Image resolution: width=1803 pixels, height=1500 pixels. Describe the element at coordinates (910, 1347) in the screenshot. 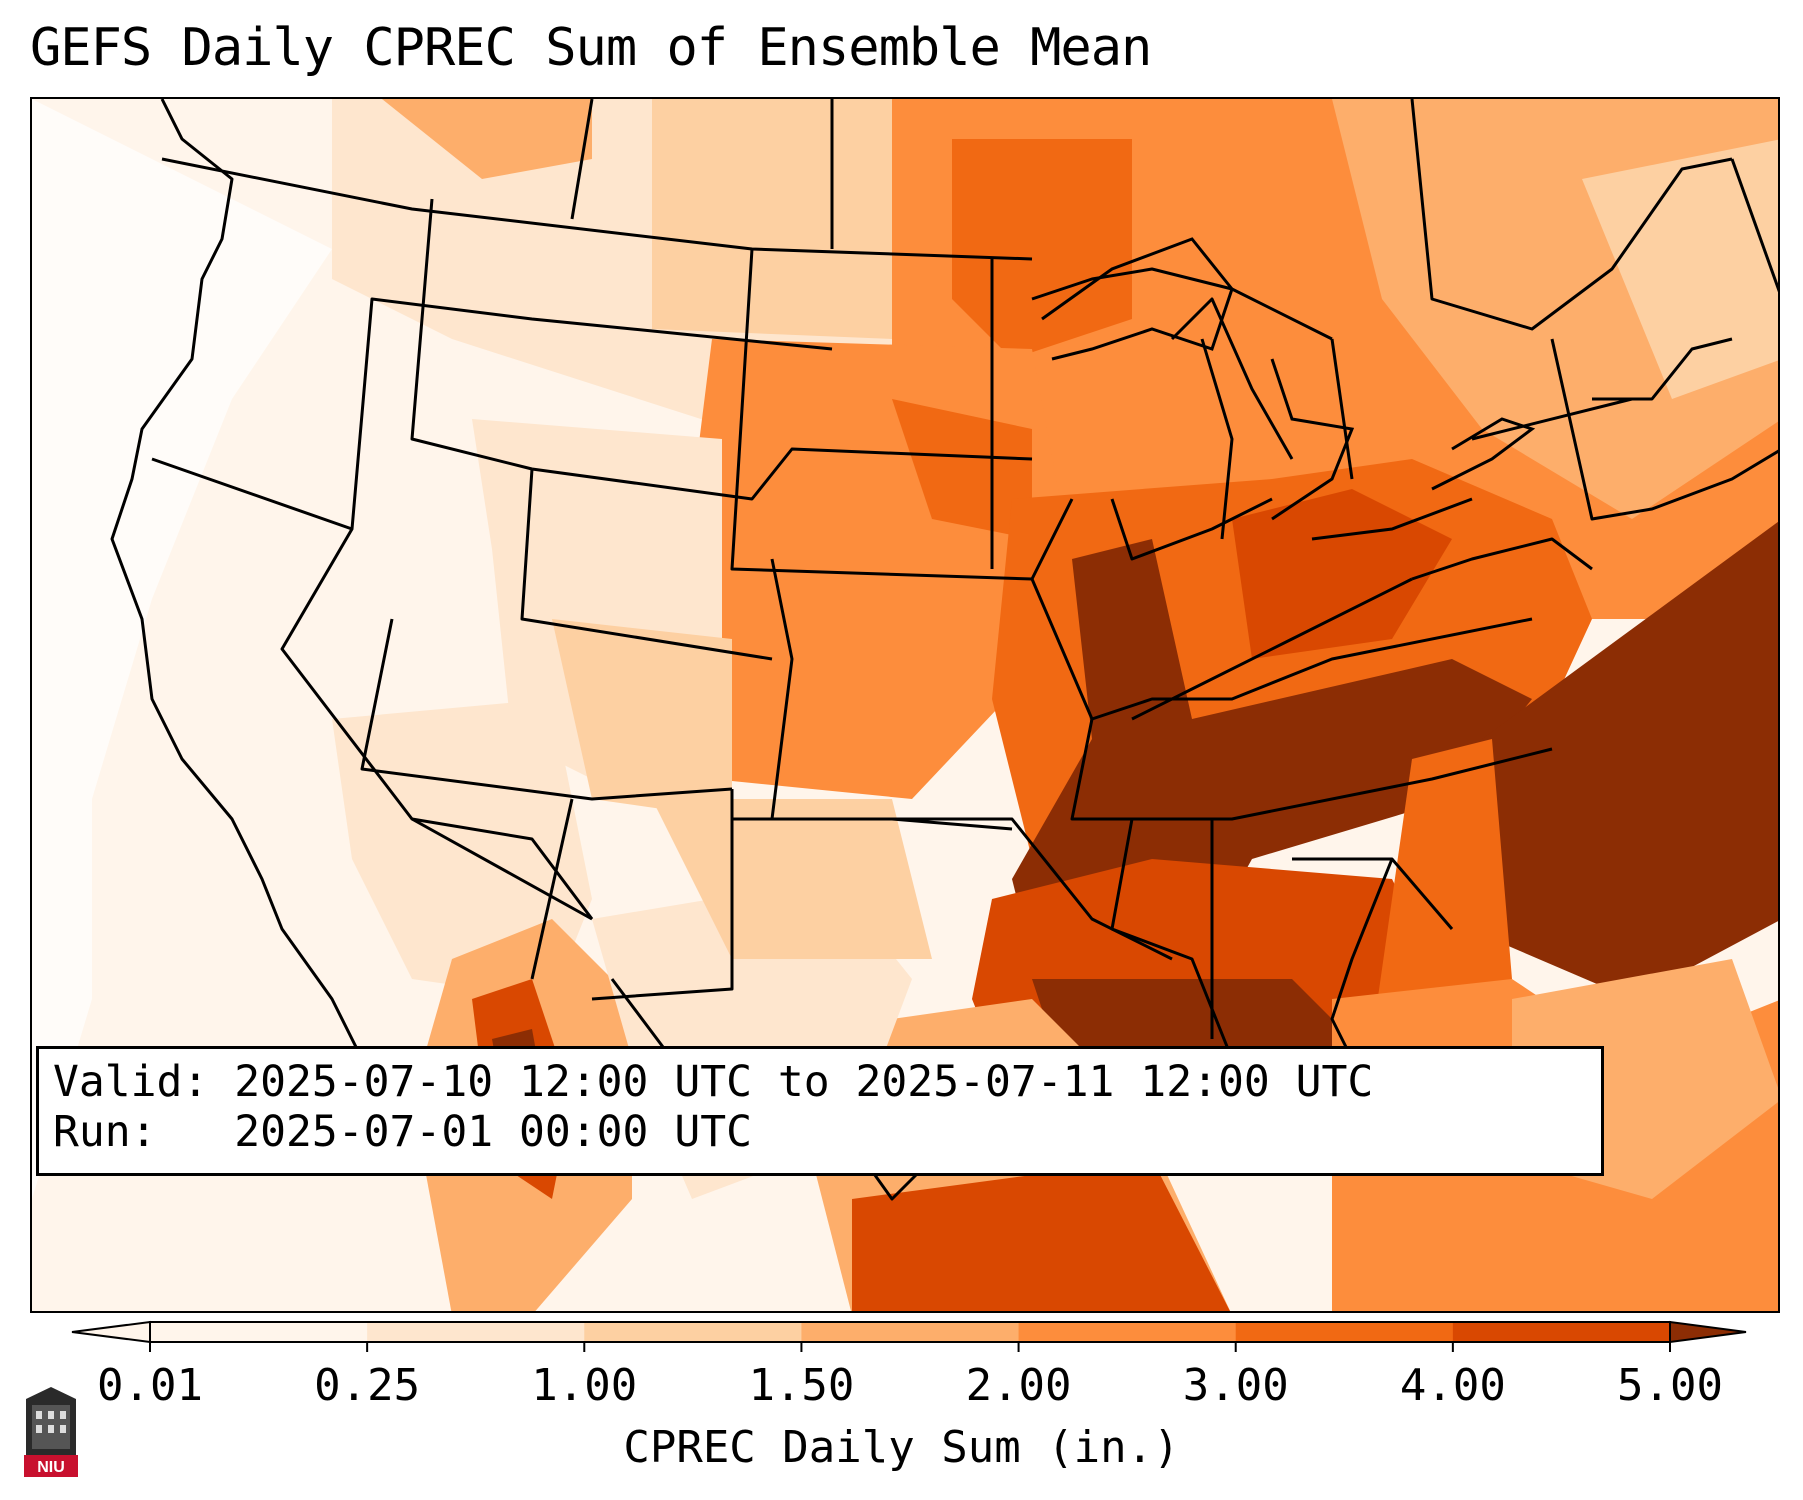

I see `colorbar-ticks` at that location.